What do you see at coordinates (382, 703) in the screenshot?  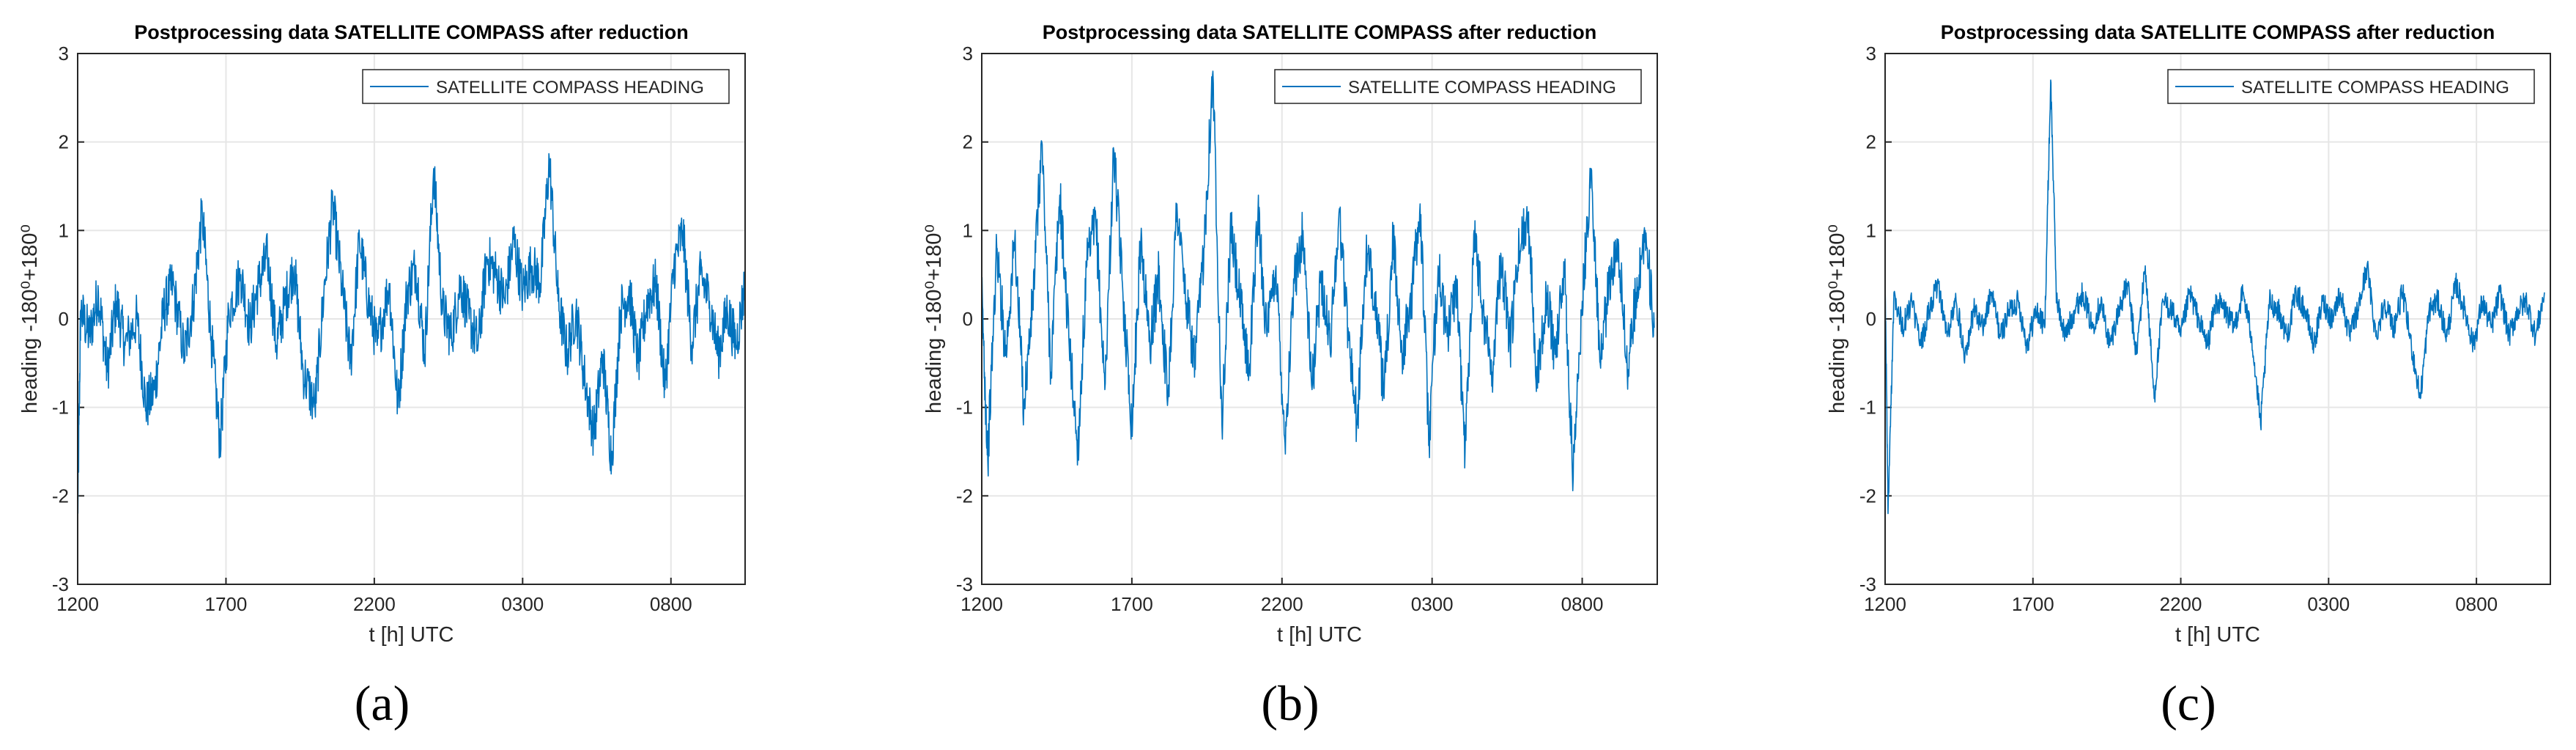 I see `panel-label: (a)` at bounding box center [382, 703].